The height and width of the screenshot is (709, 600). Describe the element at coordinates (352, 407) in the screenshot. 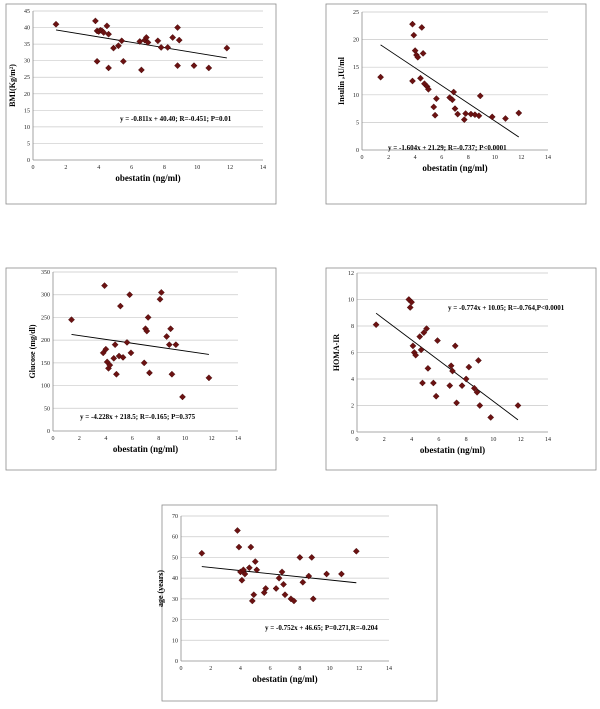

I see `y-tick-label: 2` at that location.